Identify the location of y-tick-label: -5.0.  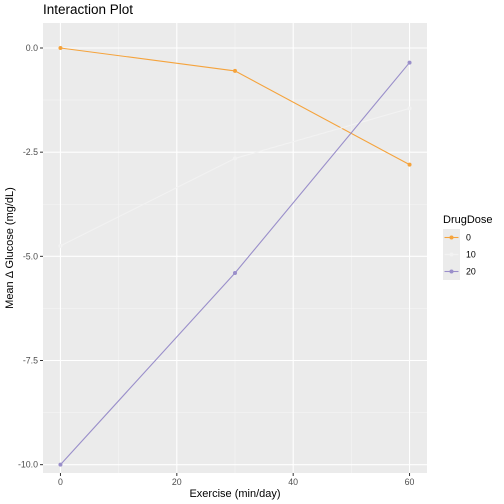
(30, 256).